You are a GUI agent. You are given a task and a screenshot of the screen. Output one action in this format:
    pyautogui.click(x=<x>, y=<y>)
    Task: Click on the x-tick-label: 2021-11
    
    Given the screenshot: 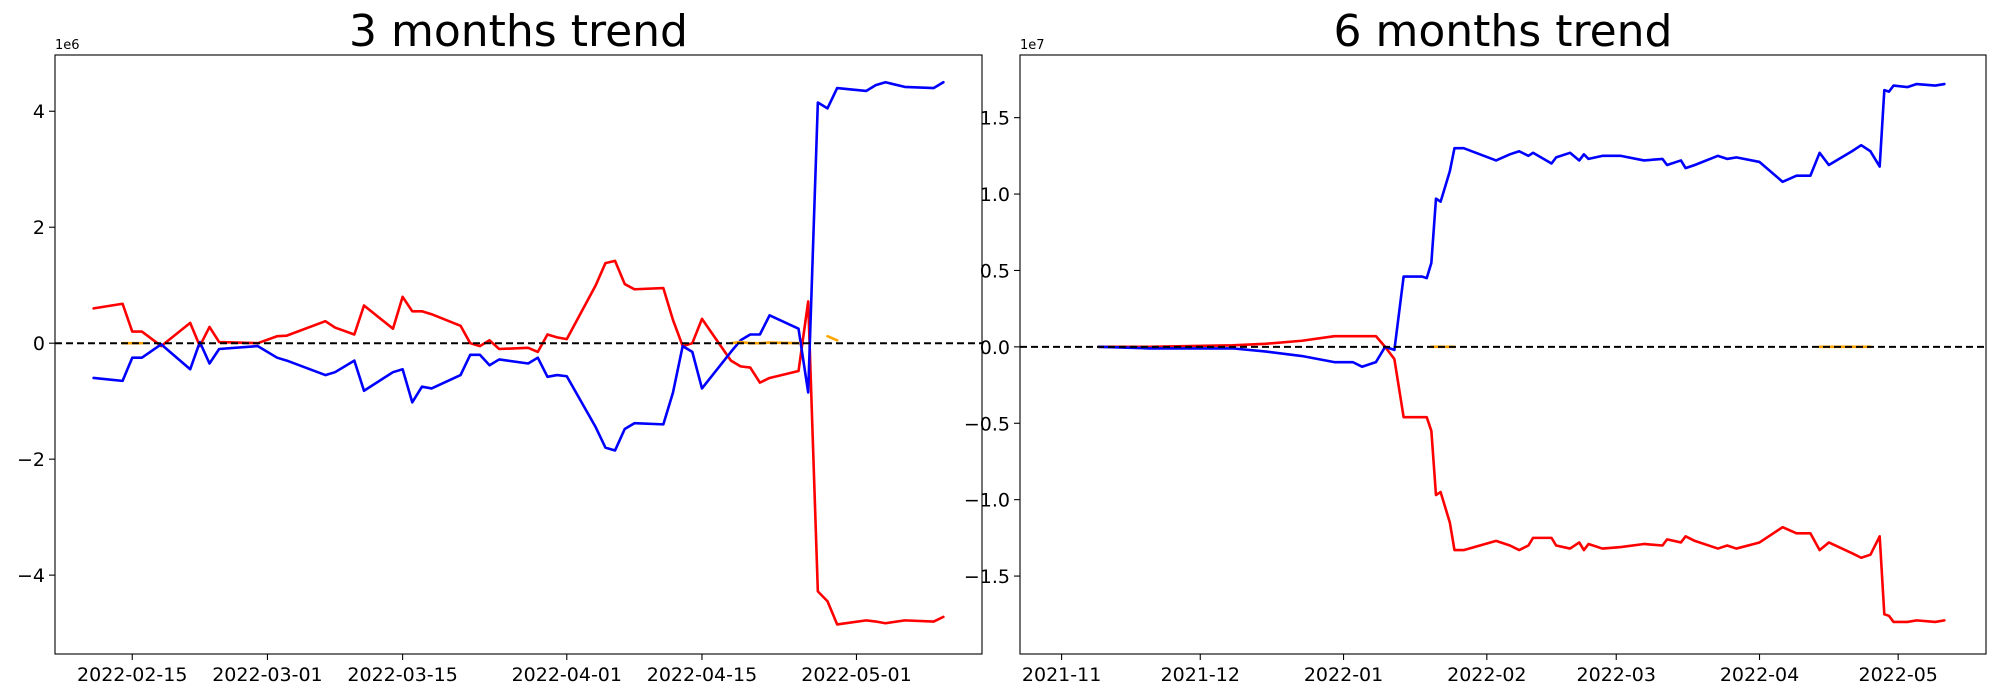 What is the action you would take?
    pyautogui.click(x=1061, y=675)
    